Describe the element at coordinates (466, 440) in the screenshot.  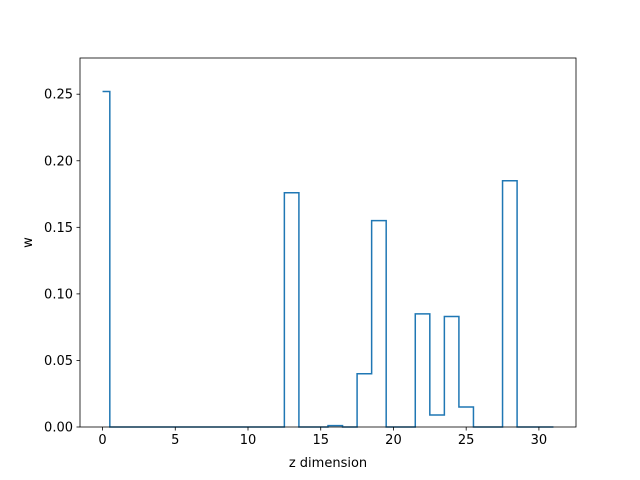
I see `x-tick-label: 25` at that location.